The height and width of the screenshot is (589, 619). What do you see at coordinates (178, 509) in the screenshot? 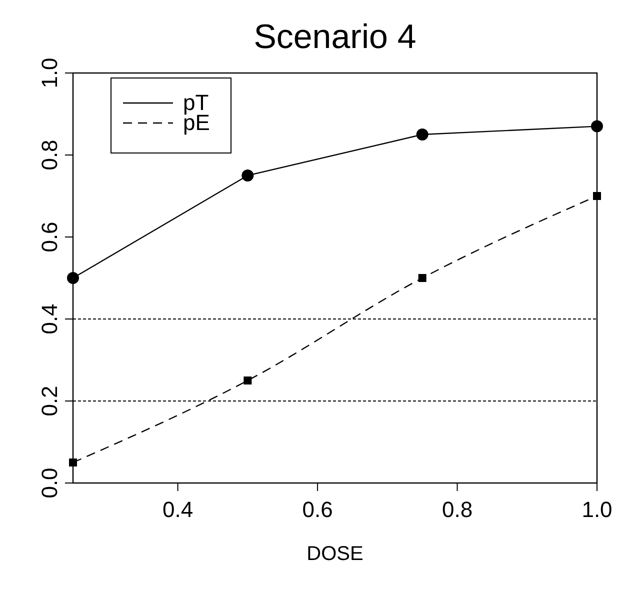
I see `x-tick-label: 0.4` at bounding box center [178, 509].